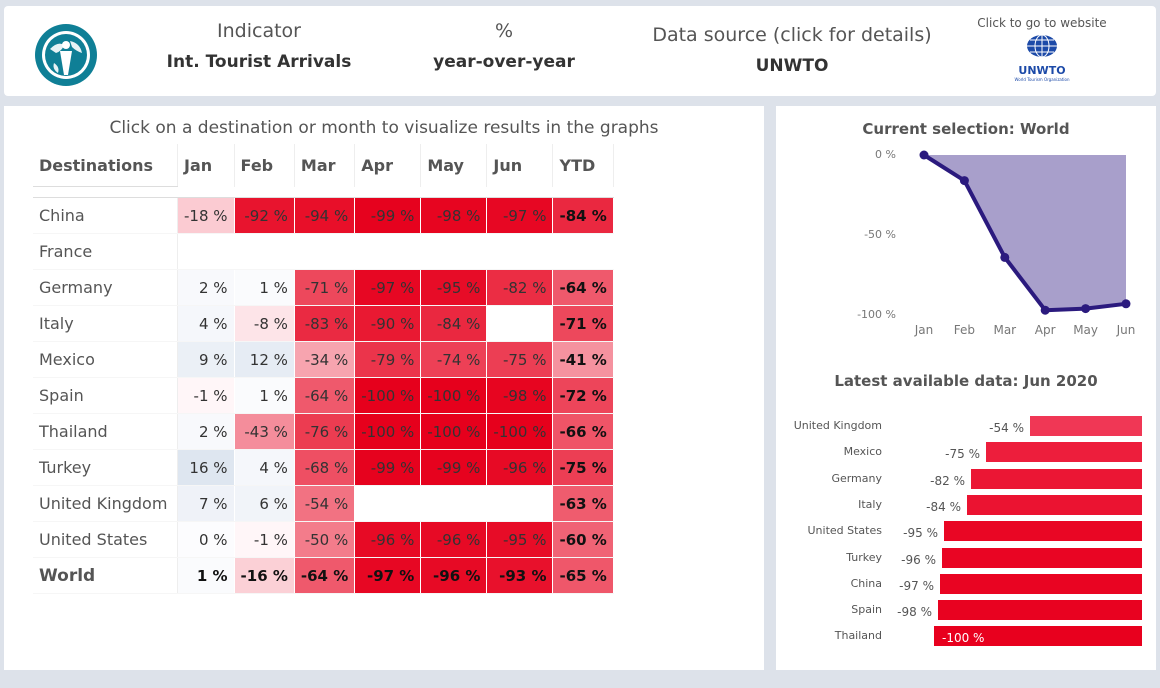  I want to click on header-month-may: May, so click(454, 165).